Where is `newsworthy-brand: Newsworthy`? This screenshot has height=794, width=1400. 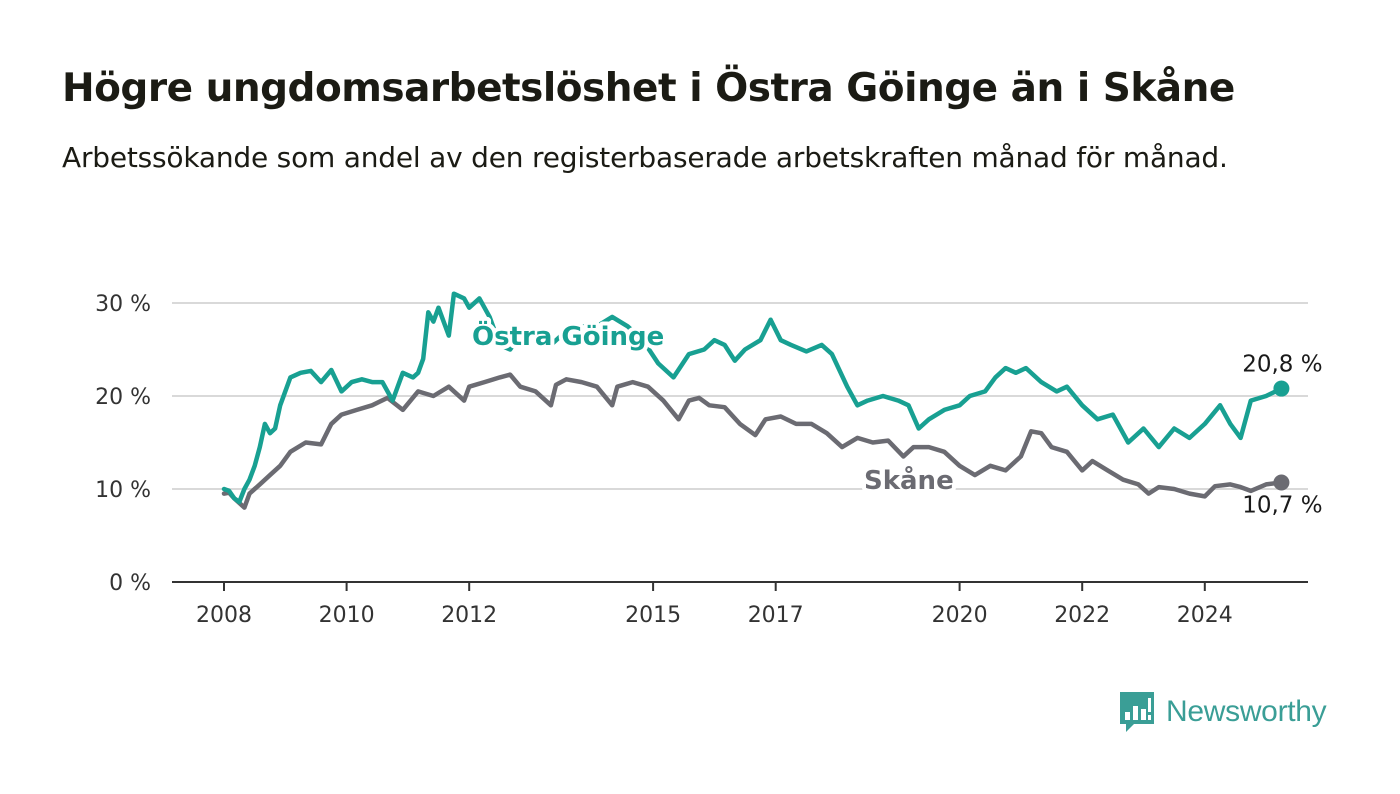
newsworthy-brand: Newsworthy is located at coordinates (1222, 712).